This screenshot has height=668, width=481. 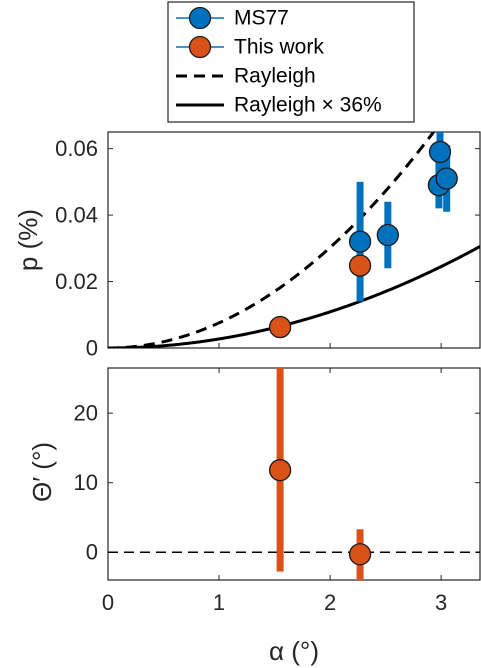 I want to click on y-tick-label: 10, so click(x=86, y=482).